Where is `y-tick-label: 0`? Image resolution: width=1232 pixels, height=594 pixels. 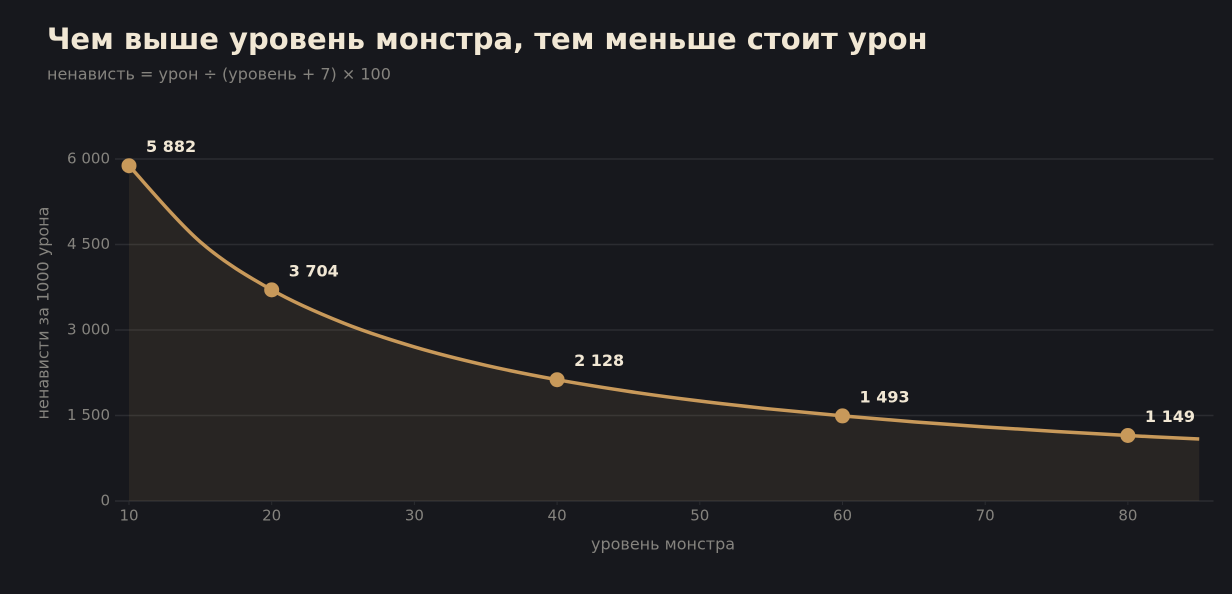
y-tick-label: 0 is located at coordinates (105, 501).